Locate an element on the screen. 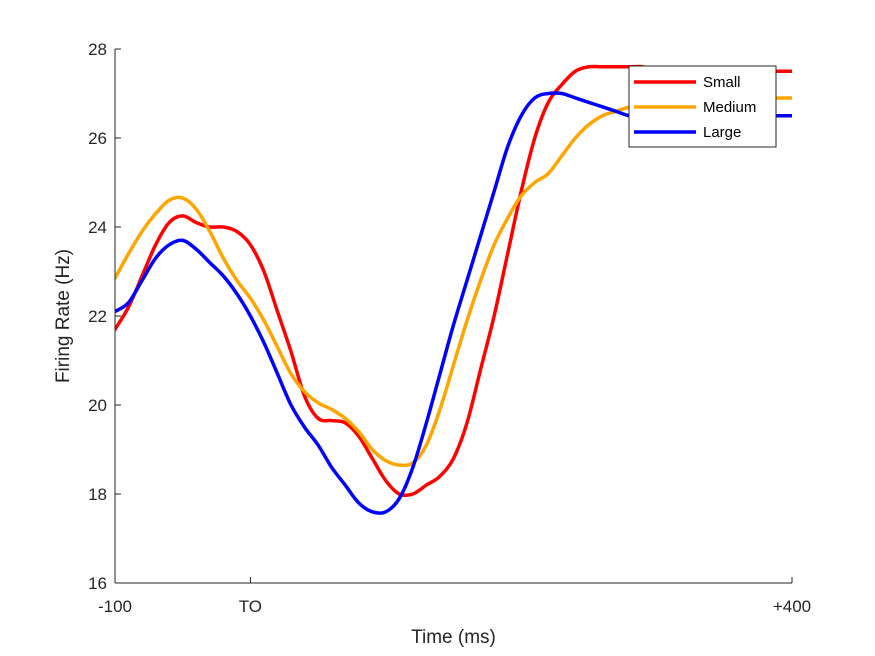 This screenshot has height=656, width=875. x-tick-label: +400 is located at coordinates (792, 606).